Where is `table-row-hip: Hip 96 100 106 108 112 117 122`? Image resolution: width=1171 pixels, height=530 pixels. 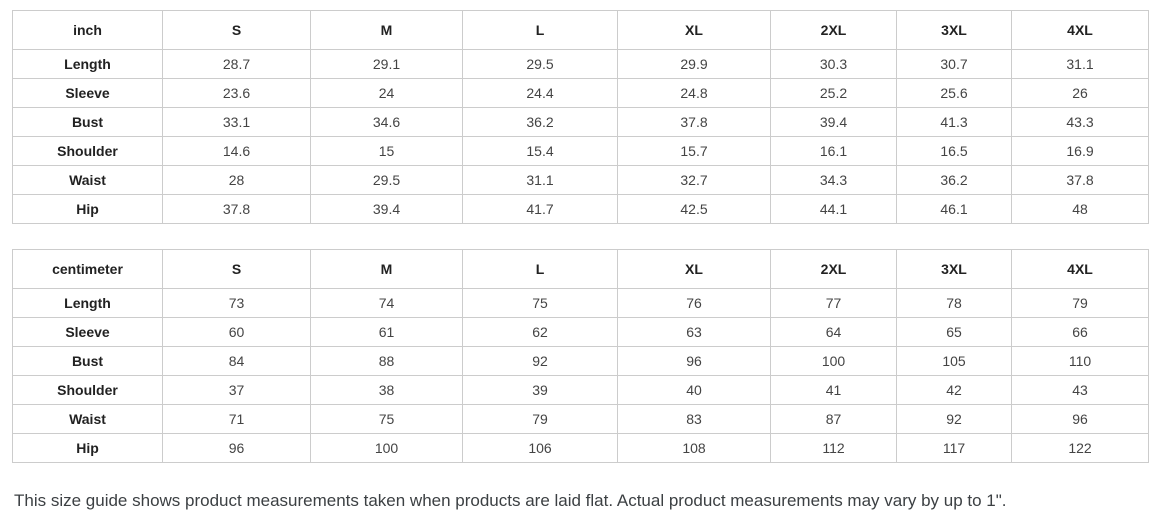
table-row-hip: Hip 96 100 106 108 112 117 122 is located at coordinates (580, 448).